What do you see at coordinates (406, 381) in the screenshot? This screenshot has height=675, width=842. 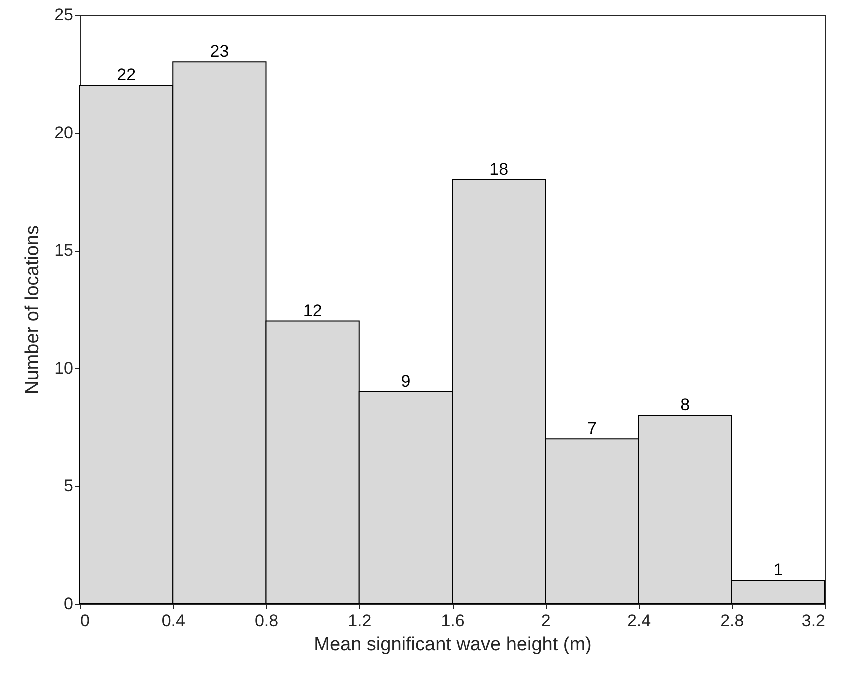 I see `data-label: 9` at bounding box center [406, 381].